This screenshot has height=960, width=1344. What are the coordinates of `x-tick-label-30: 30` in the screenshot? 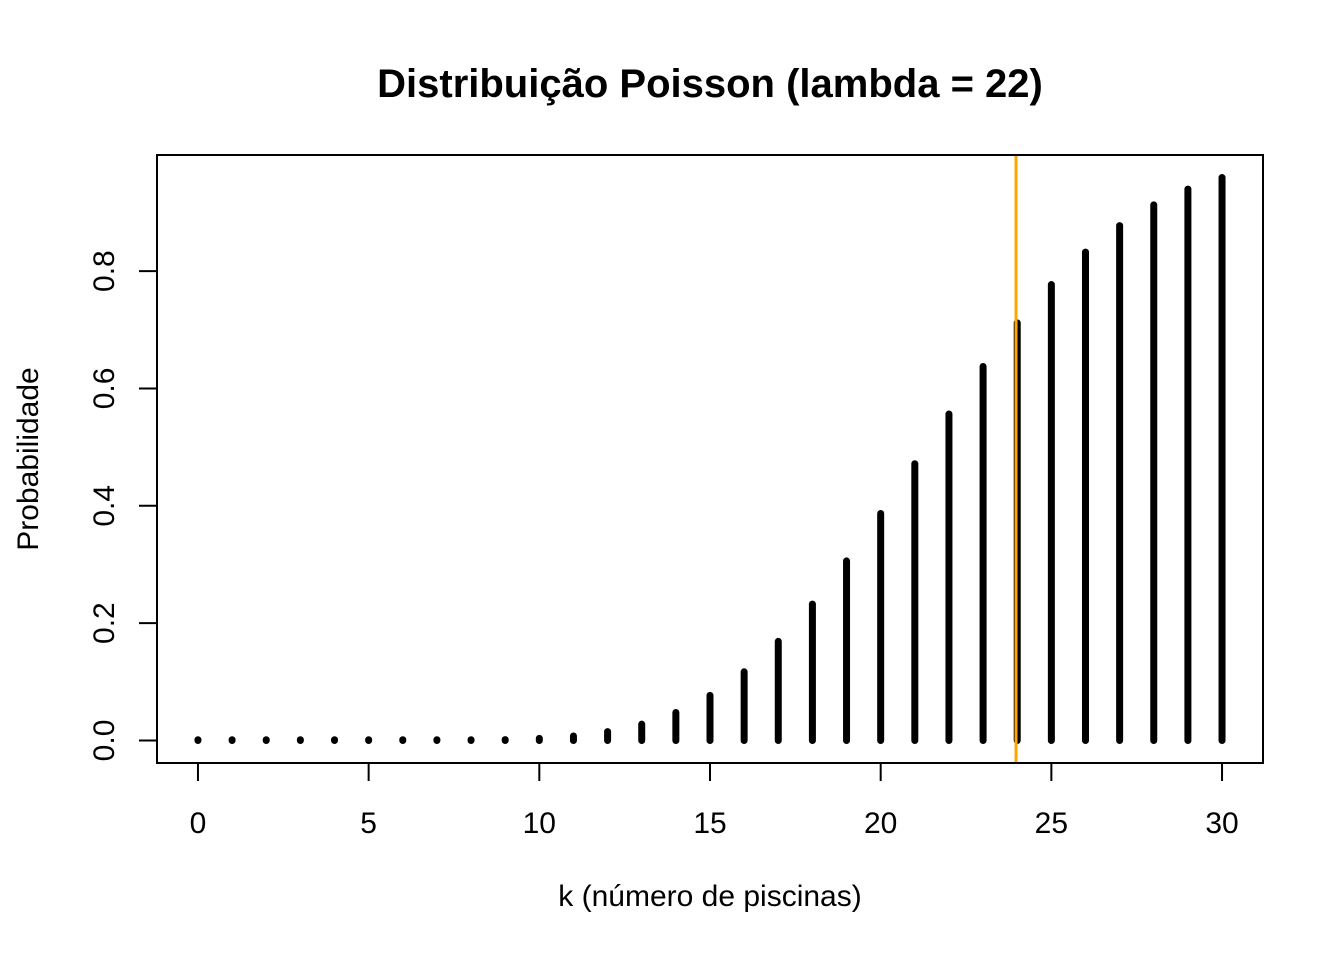 It's located at (1221, 823).